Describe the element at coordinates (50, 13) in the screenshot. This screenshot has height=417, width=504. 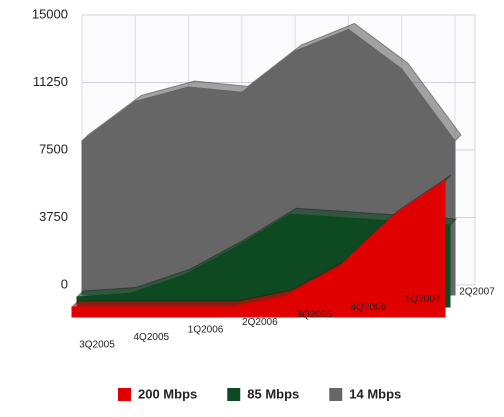
I see `y-tick-label: 15000` at that location.